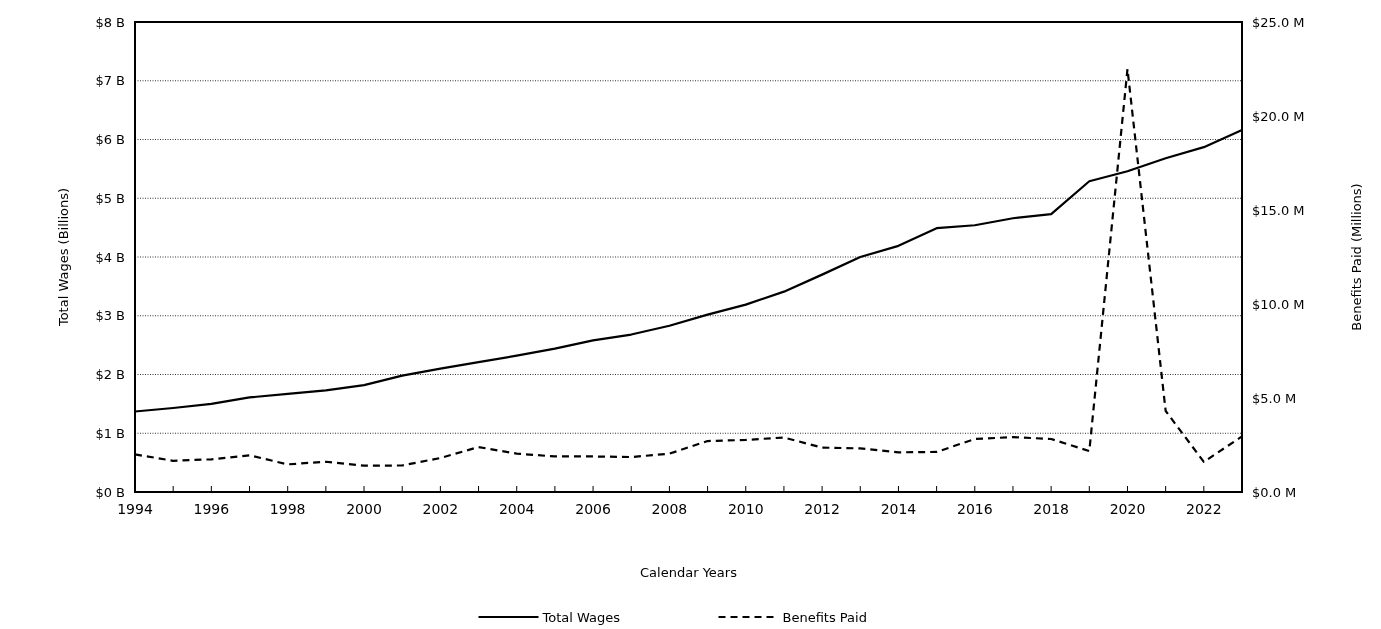 This screenshot has width=1381, height=629. I want to click on y-tick-label: $0 B, so click(110, 492).